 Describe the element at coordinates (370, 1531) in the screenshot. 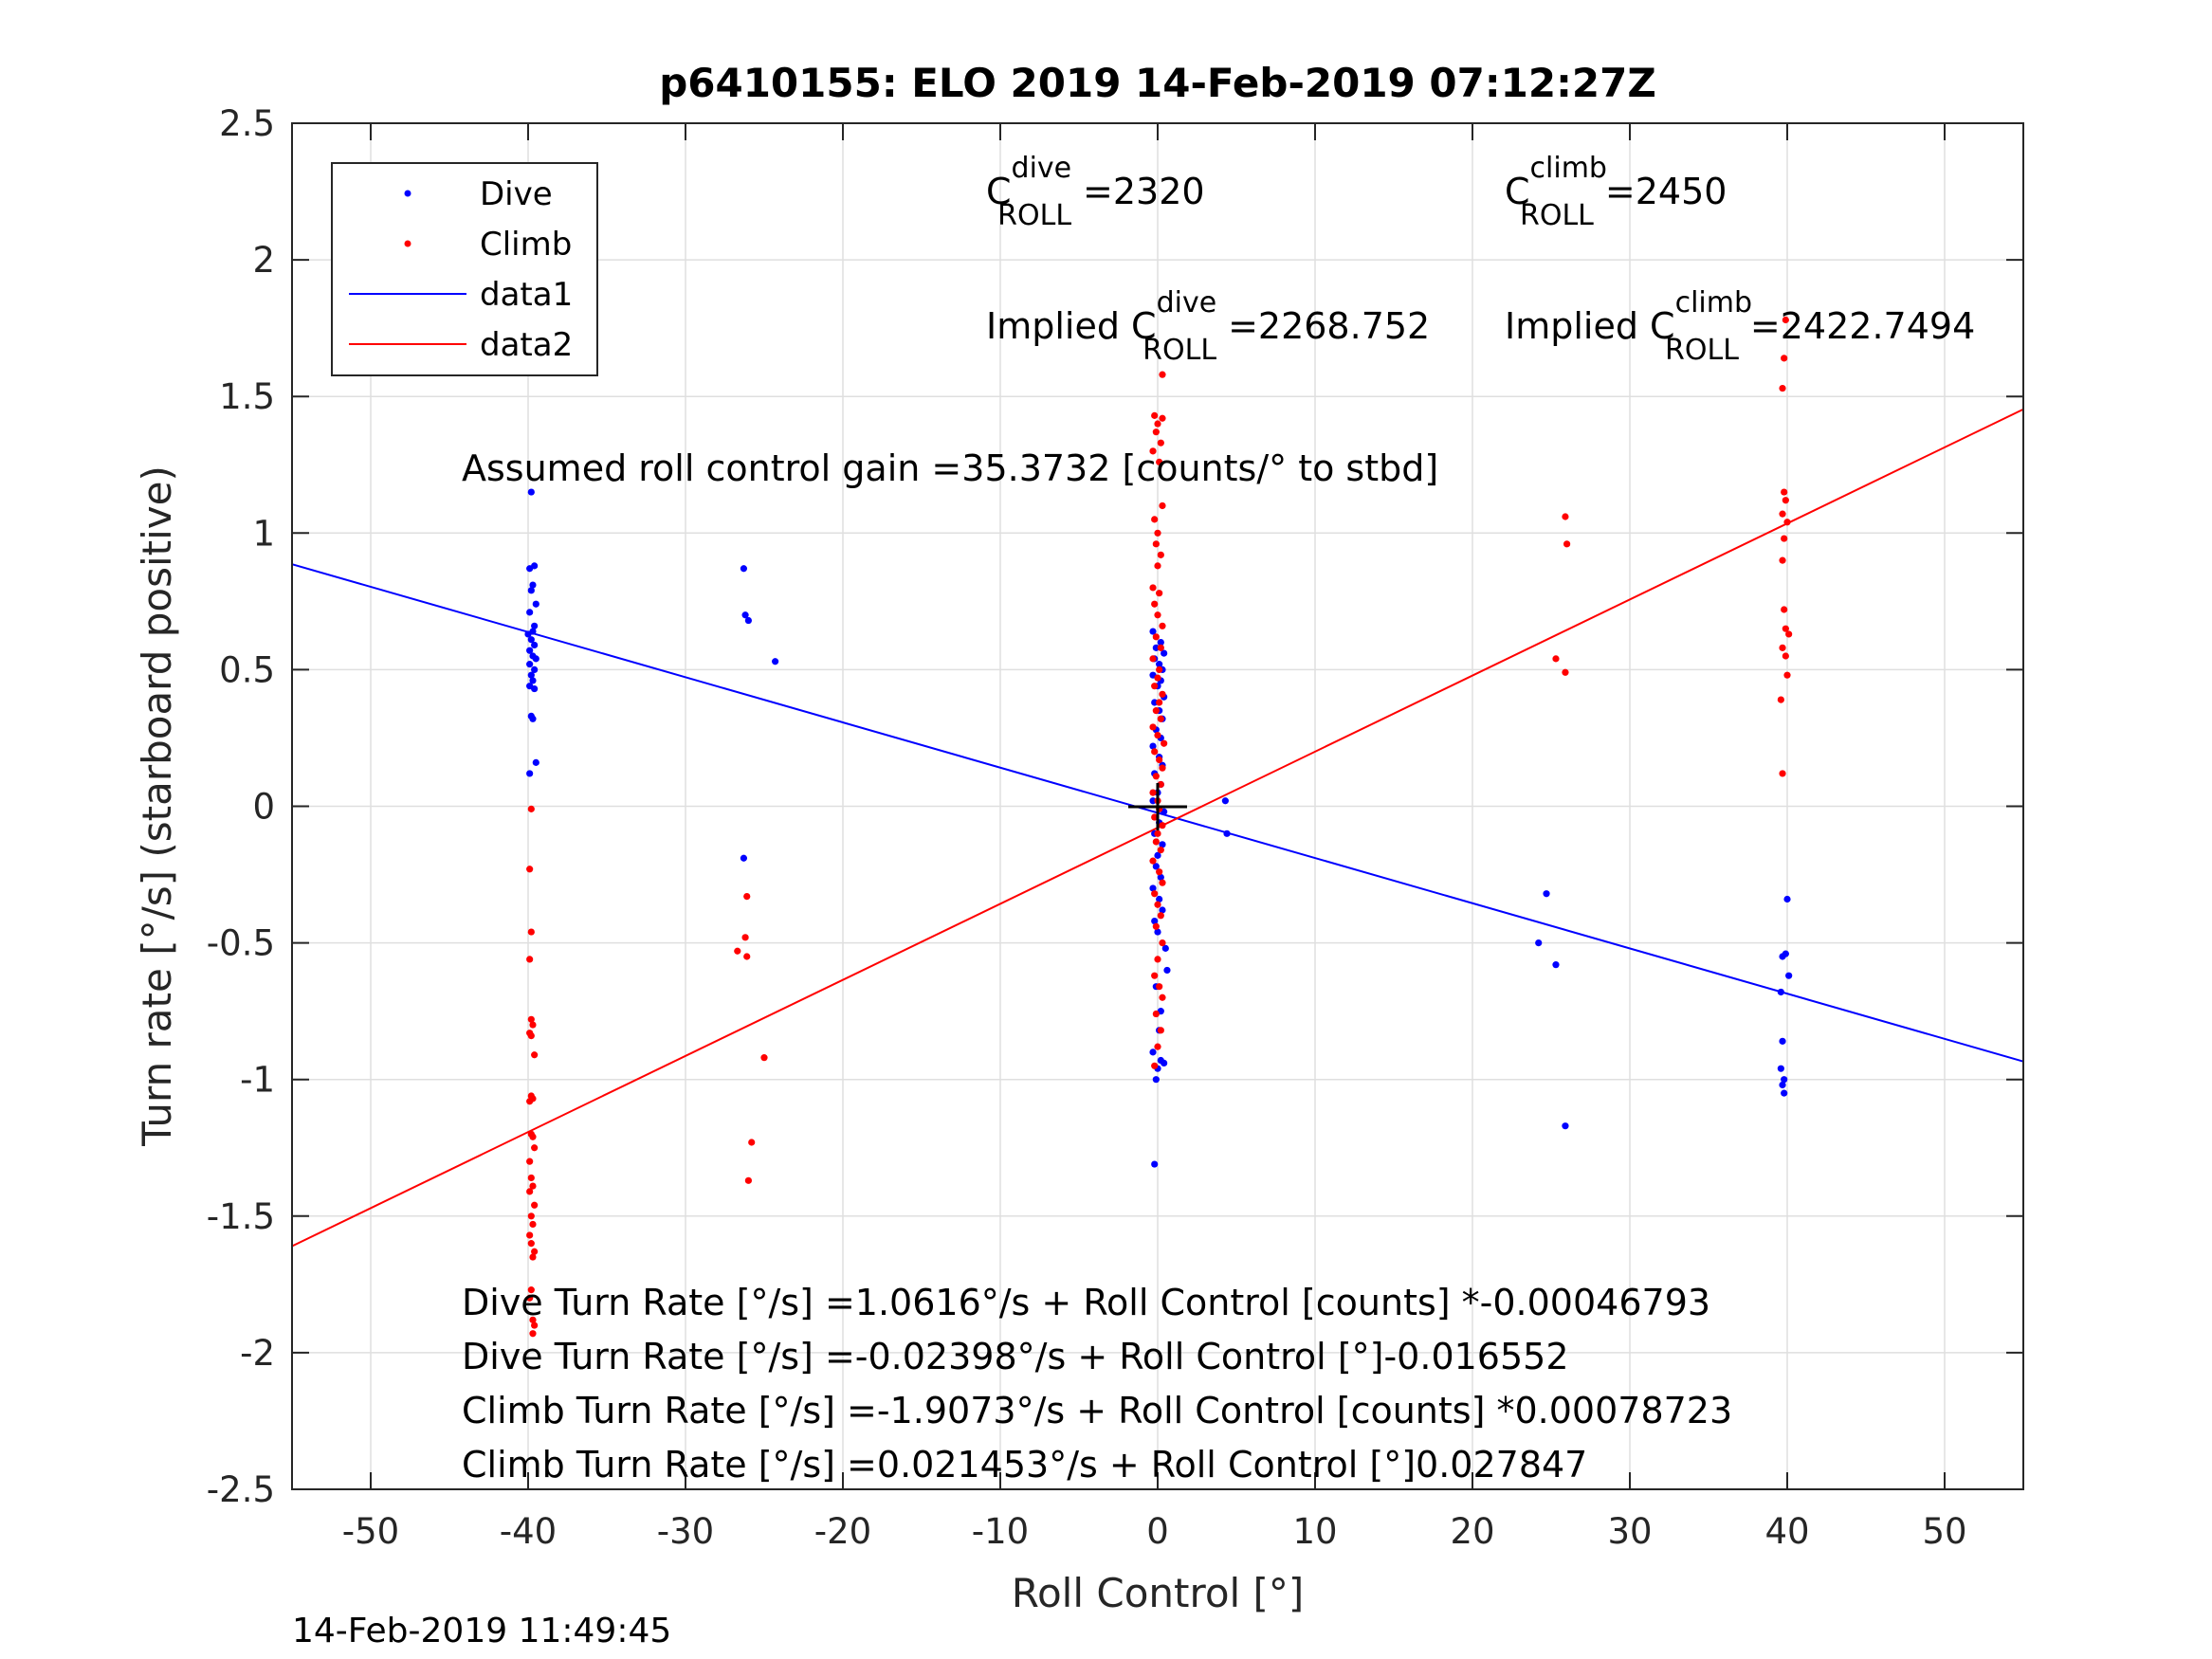

I see `x-tick-label: -50` at that location.